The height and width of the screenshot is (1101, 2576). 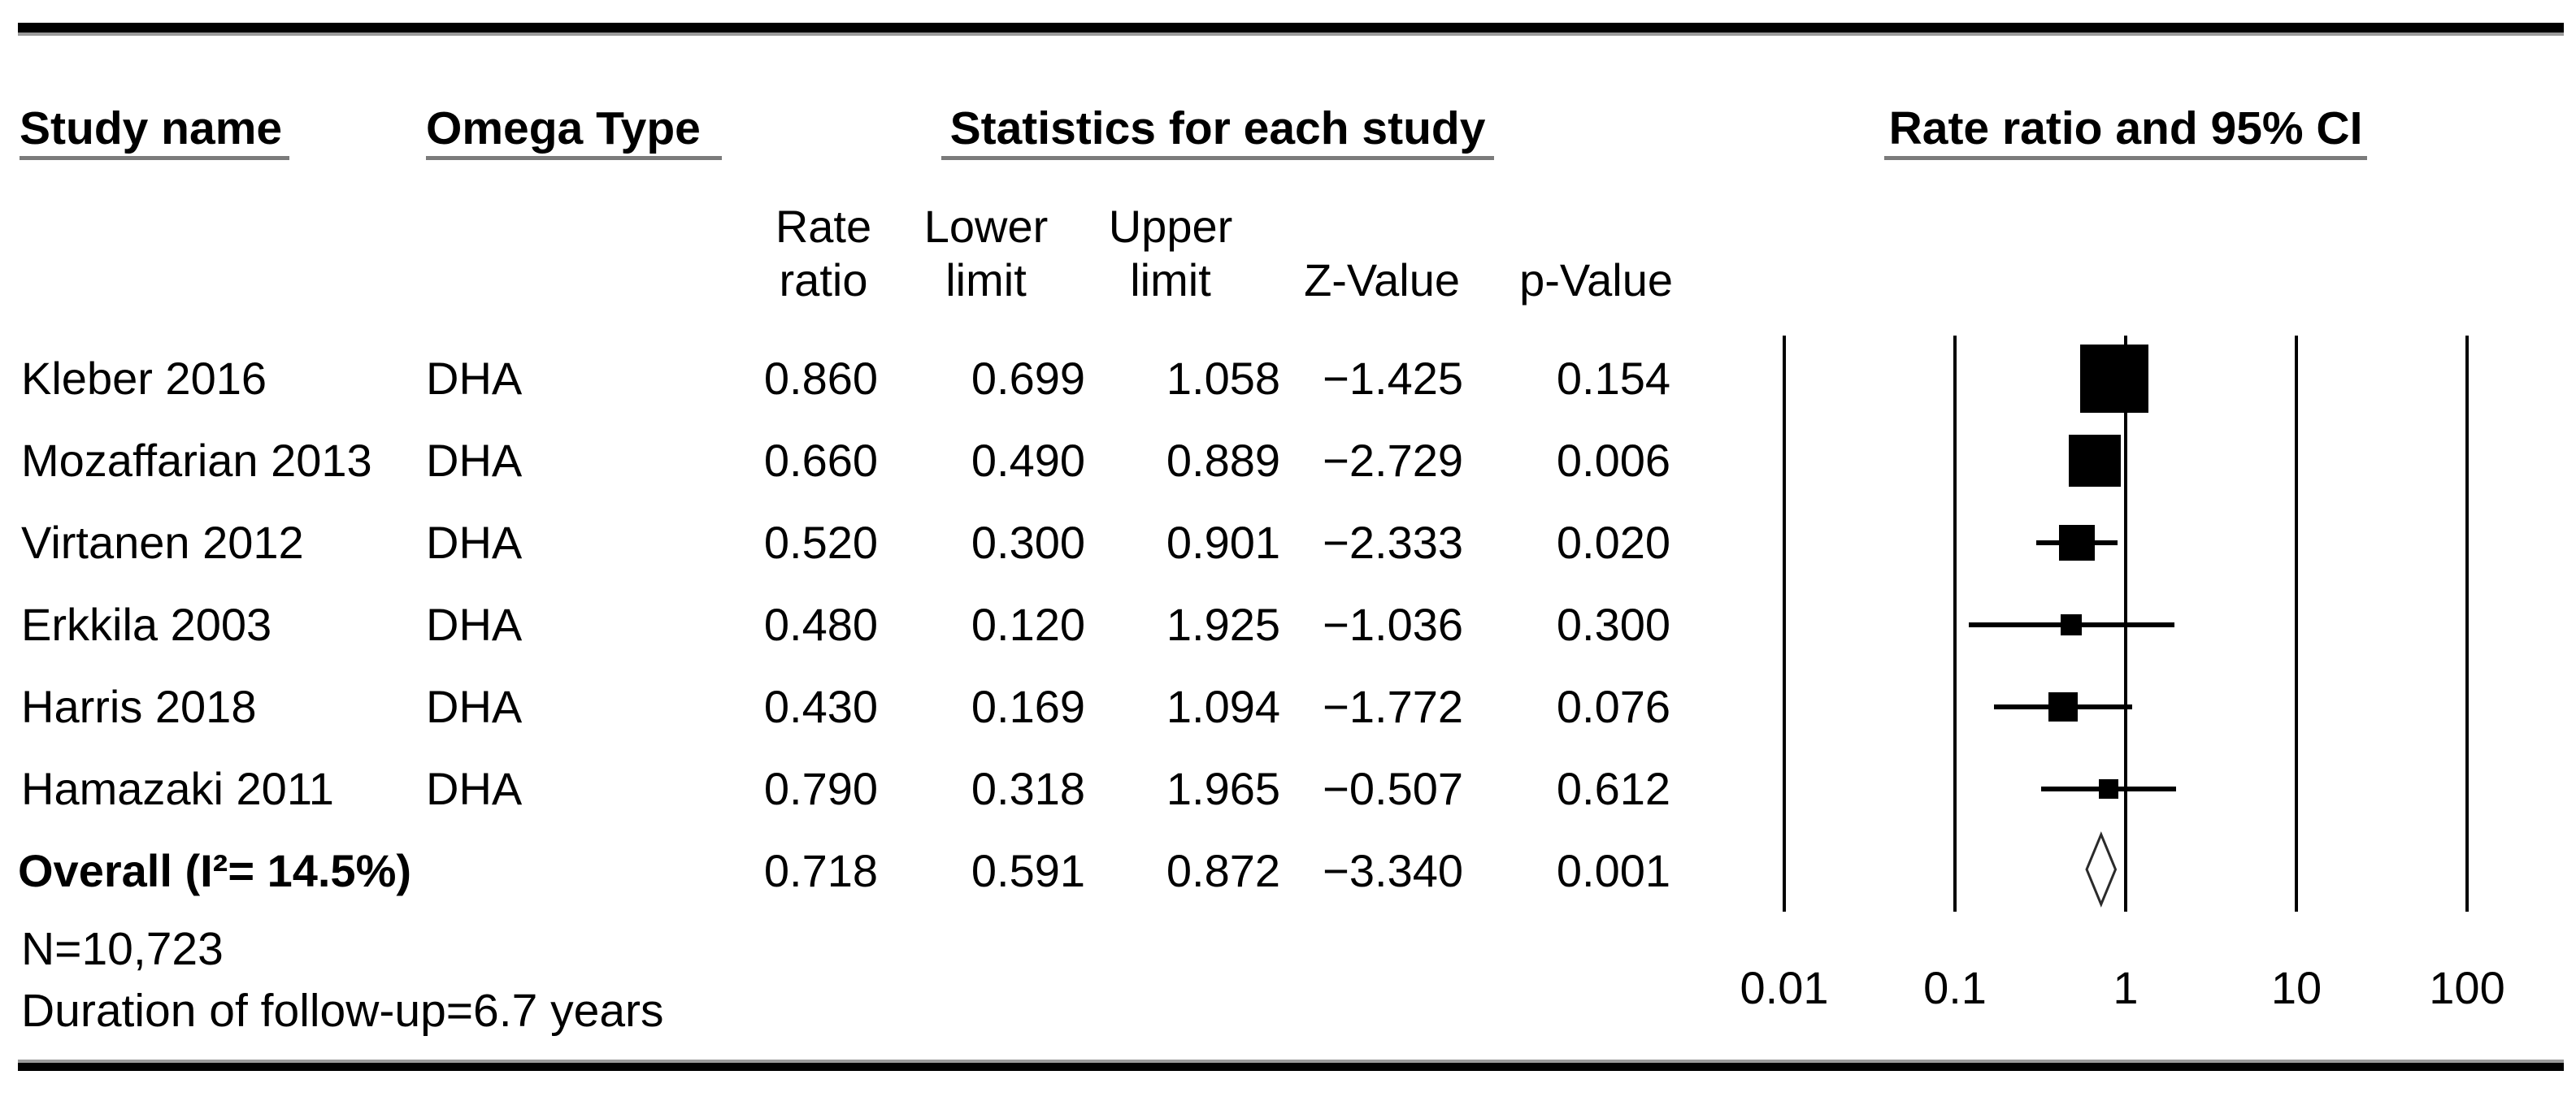 I want to click on study-name-cell: Harris 2018, so click(x=139, y=706).